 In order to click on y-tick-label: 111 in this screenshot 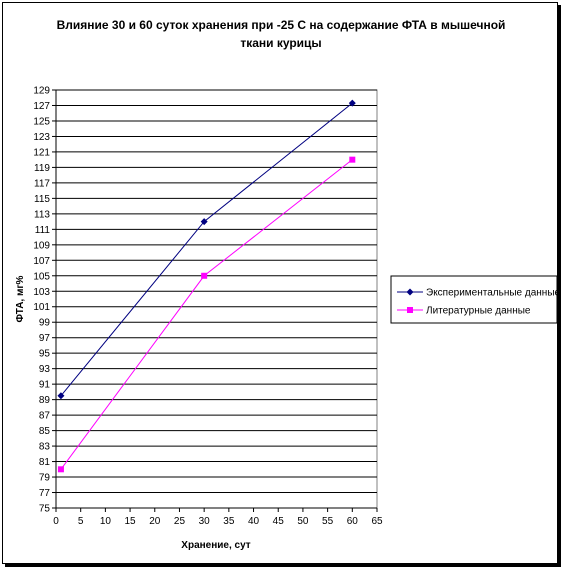, I will do `click(43, 230)`.